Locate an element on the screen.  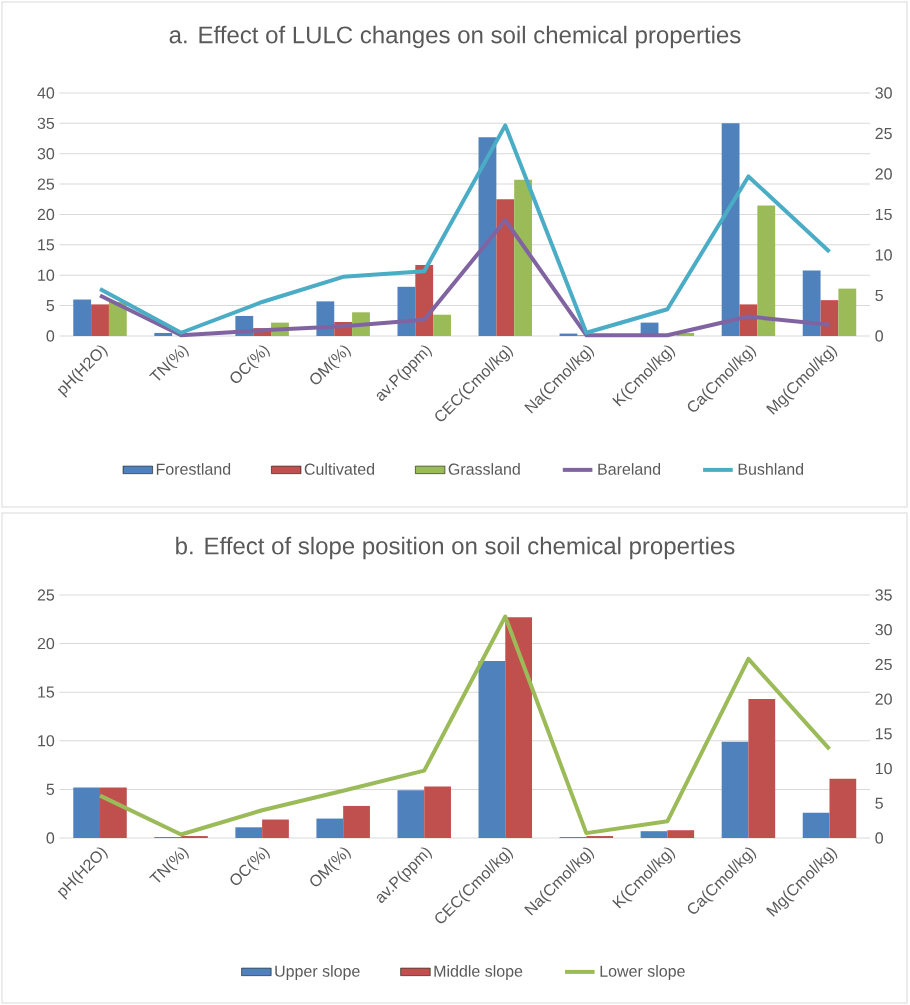
y-tick-label: 40 is located at coordinates (46, 93).